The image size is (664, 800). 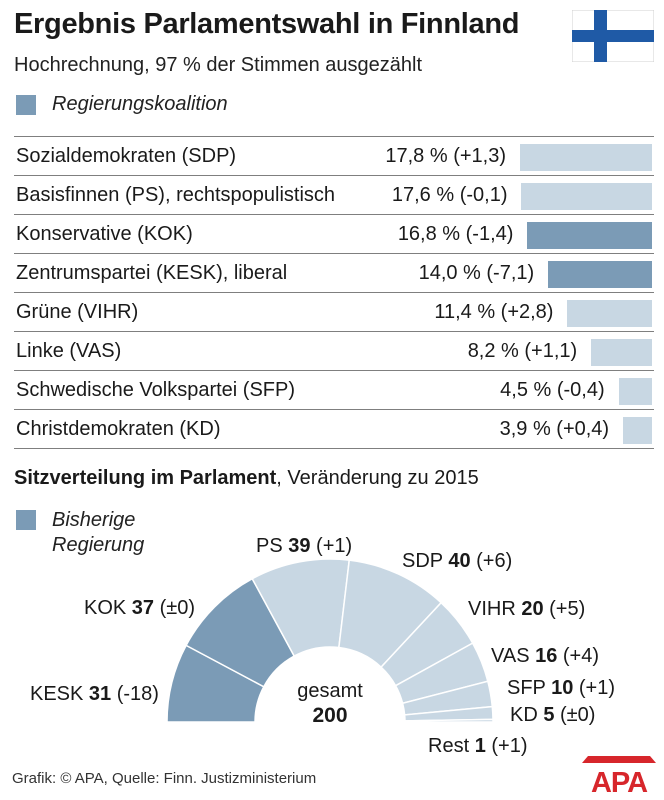 I want to click on seat-label-sdp: SDP 40 (+6), so click(x=457, y=561).